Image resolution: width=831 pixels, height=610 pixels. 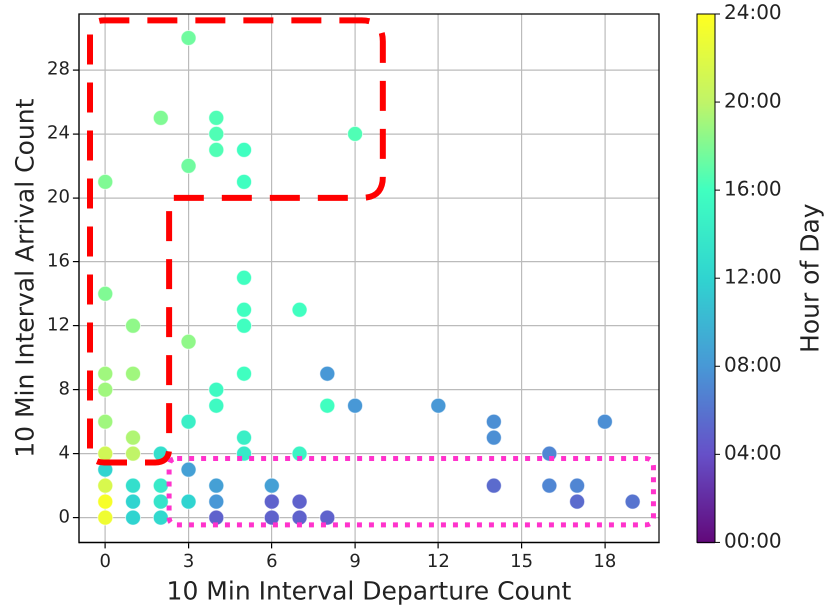 What do you see at coordinates (753, 188) in the screenshot?
I see `color-bar-label: 16:00` at bounding box center [753, 188].